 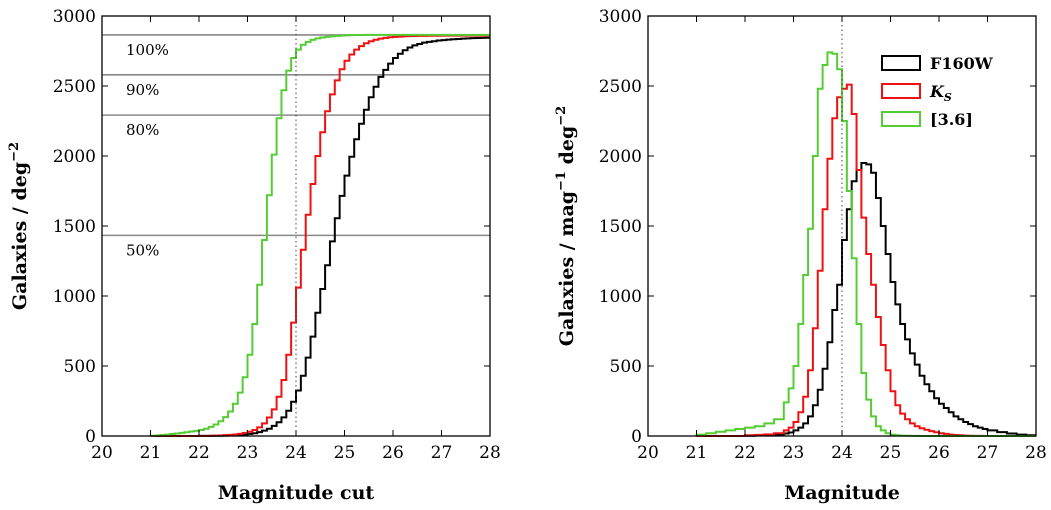 What do you see at coordinates (962, 63) in the screenshot?
I see `legend-label-f160w: F160W` at bounding box center [962, 63].